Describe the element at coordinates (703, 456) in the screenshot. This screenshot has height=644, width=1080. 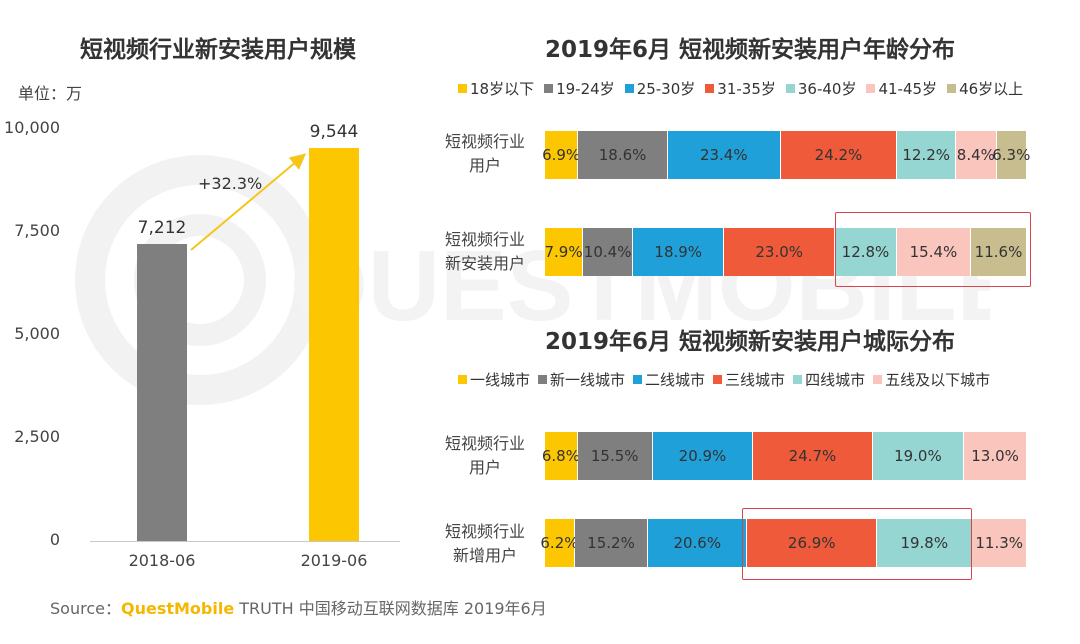
I see `stack-segment: 20.9%` at that location.